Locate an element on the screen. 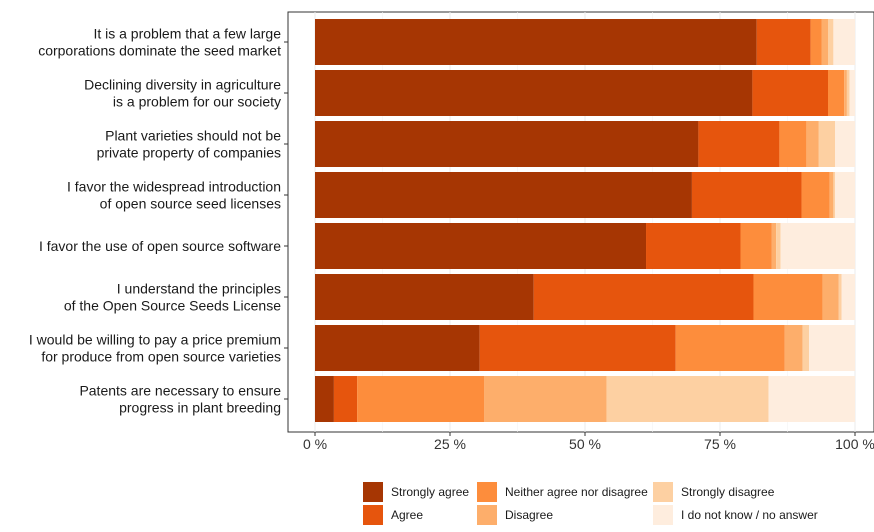 The width and height of the screenshot is (874, 532). legend-label: Agree is located at coordinates (407, 515).